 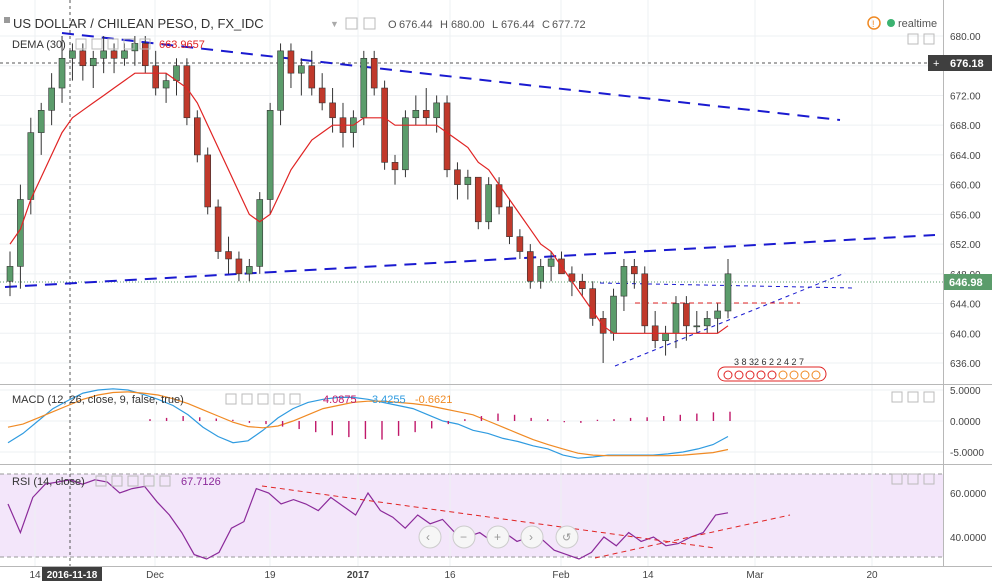 I want to click on crosshair-price-badge-bg, so click(x=960, y=63).